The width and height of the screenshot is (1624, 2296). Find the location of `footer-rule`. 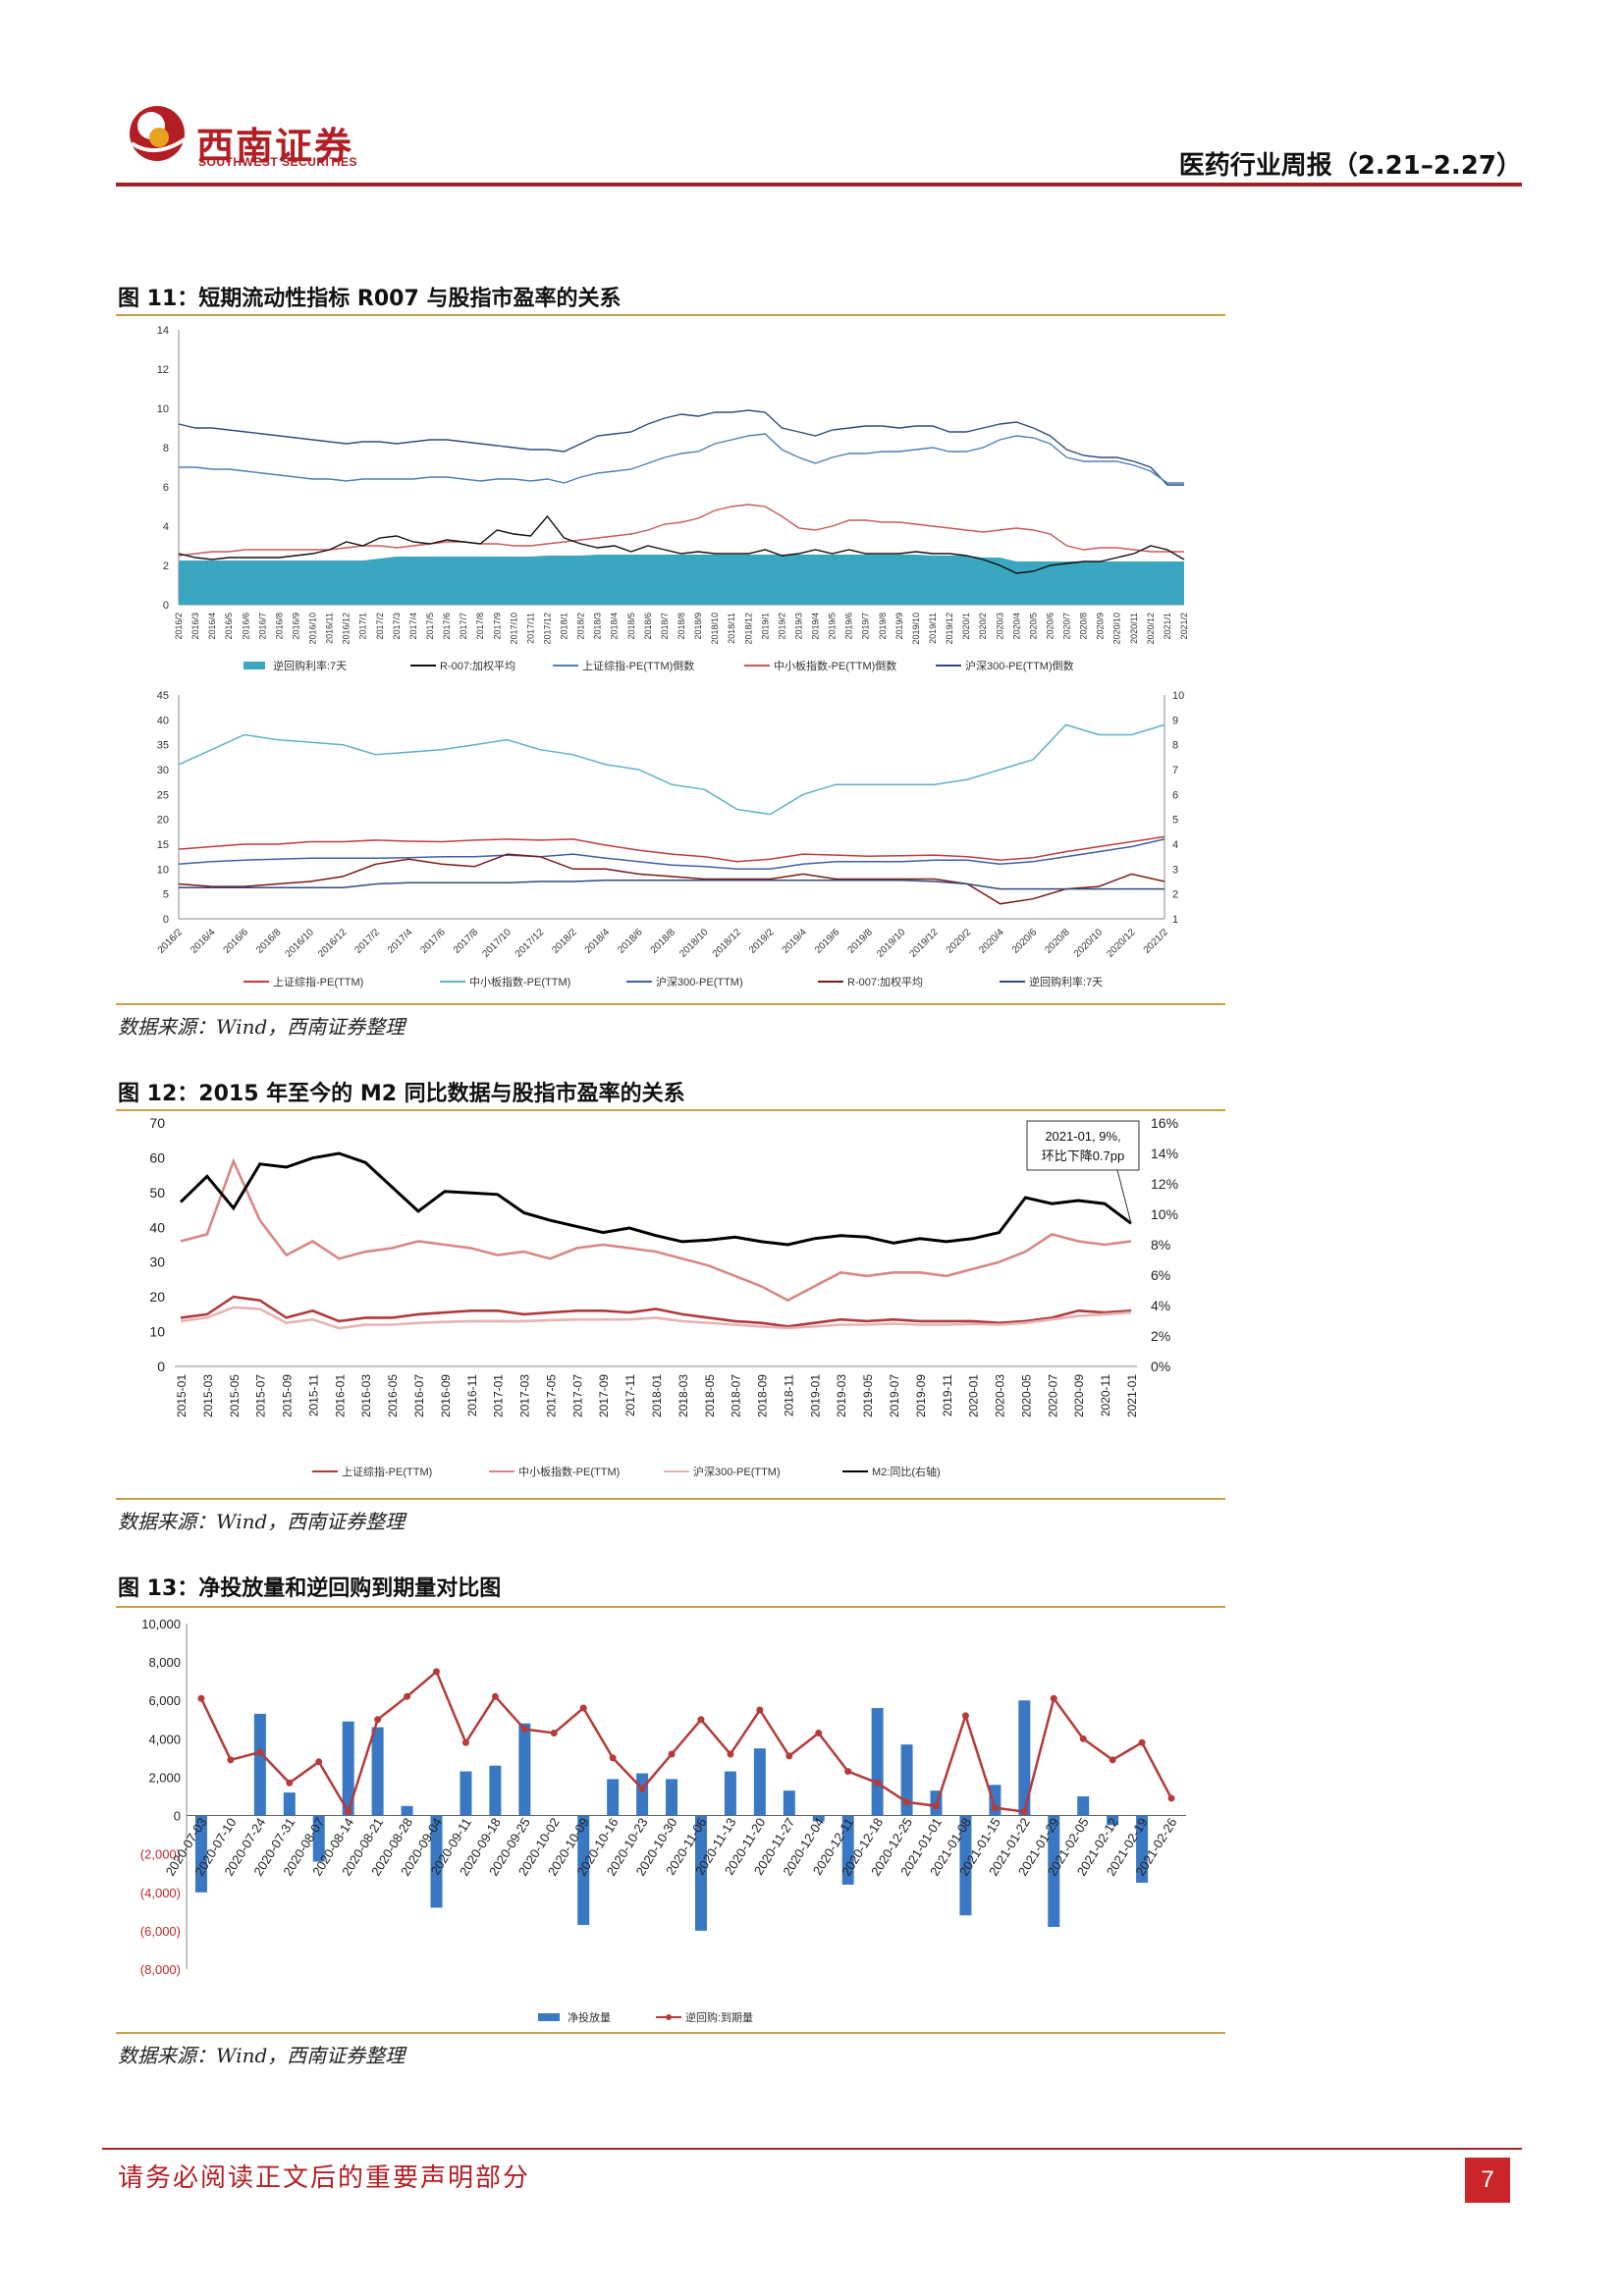

footer-rule is located at coordinates (812, 2149).